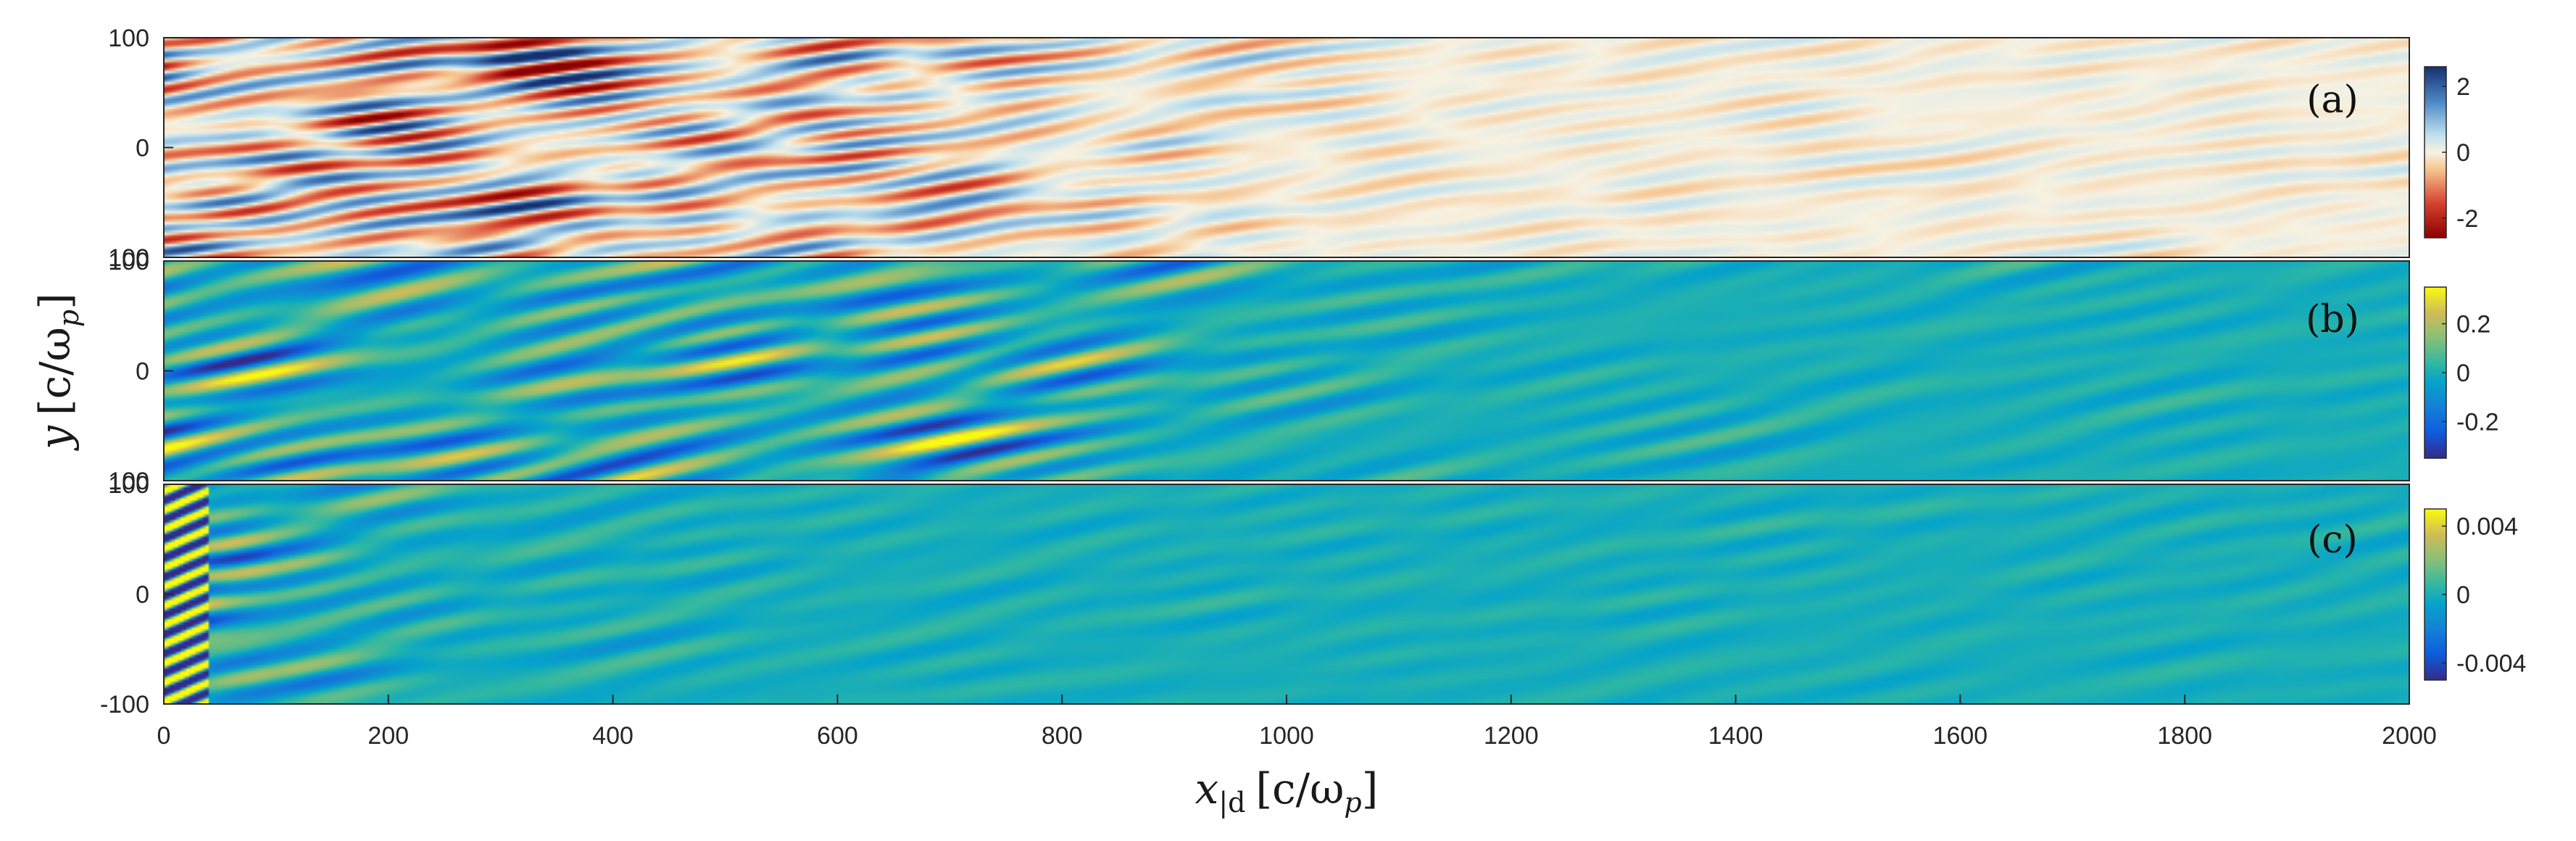 Image resolution: width=2576 pixels, height=841 pixels. I want to click on panel-a-y-ticks: 100 0 100, so click(140, 148).